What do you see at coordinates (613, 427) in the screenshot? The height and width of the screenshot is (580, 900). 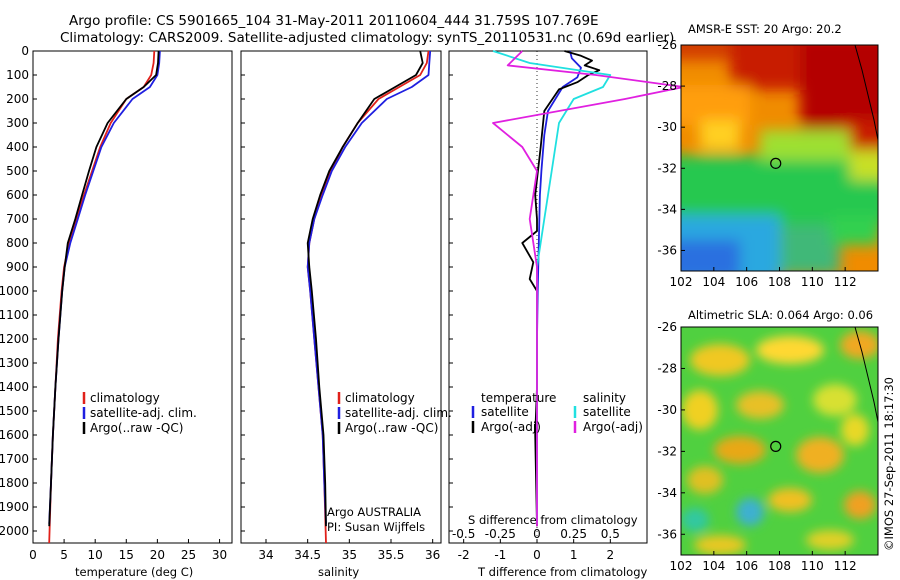 I see `legend-s-argo: Argo(-adj)` at bounding box center [613, 427].